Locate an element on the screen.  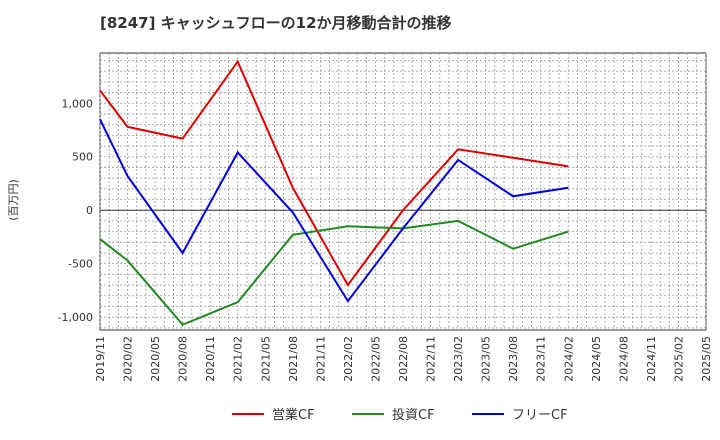
legend-label: 投資CF is located at coordinates (413, 415).